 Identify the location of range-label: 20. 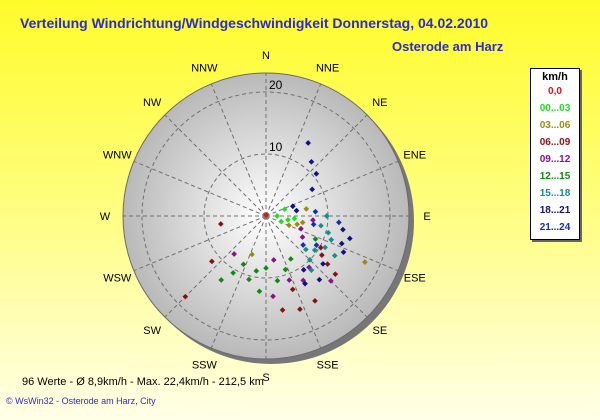
(276, 85).